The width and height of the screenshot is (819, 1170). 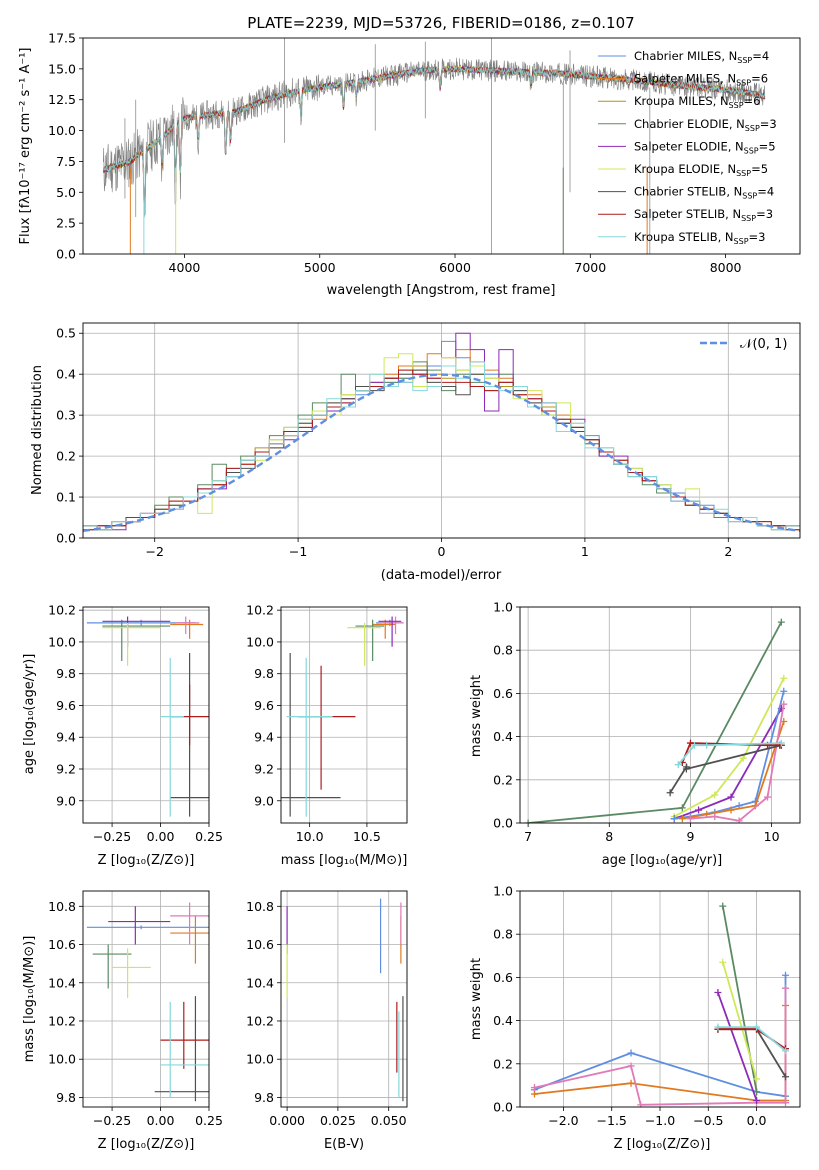 I want to click on weightage-ytick-label: 1.0, so click(x=503, y=607).